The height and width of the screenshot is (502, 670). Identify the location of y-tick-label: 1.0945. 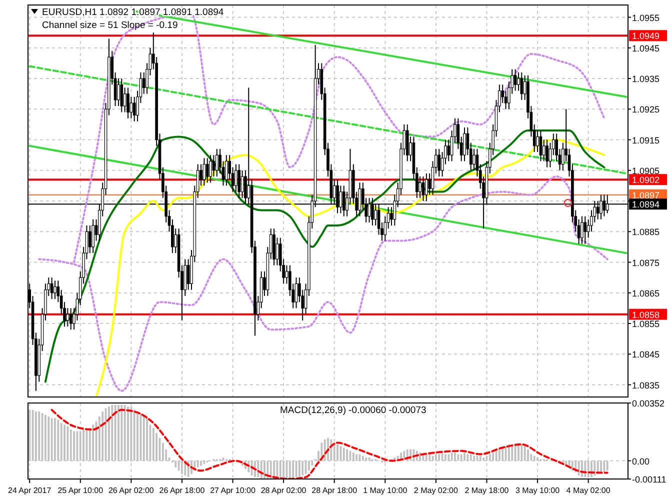
(646, 48).